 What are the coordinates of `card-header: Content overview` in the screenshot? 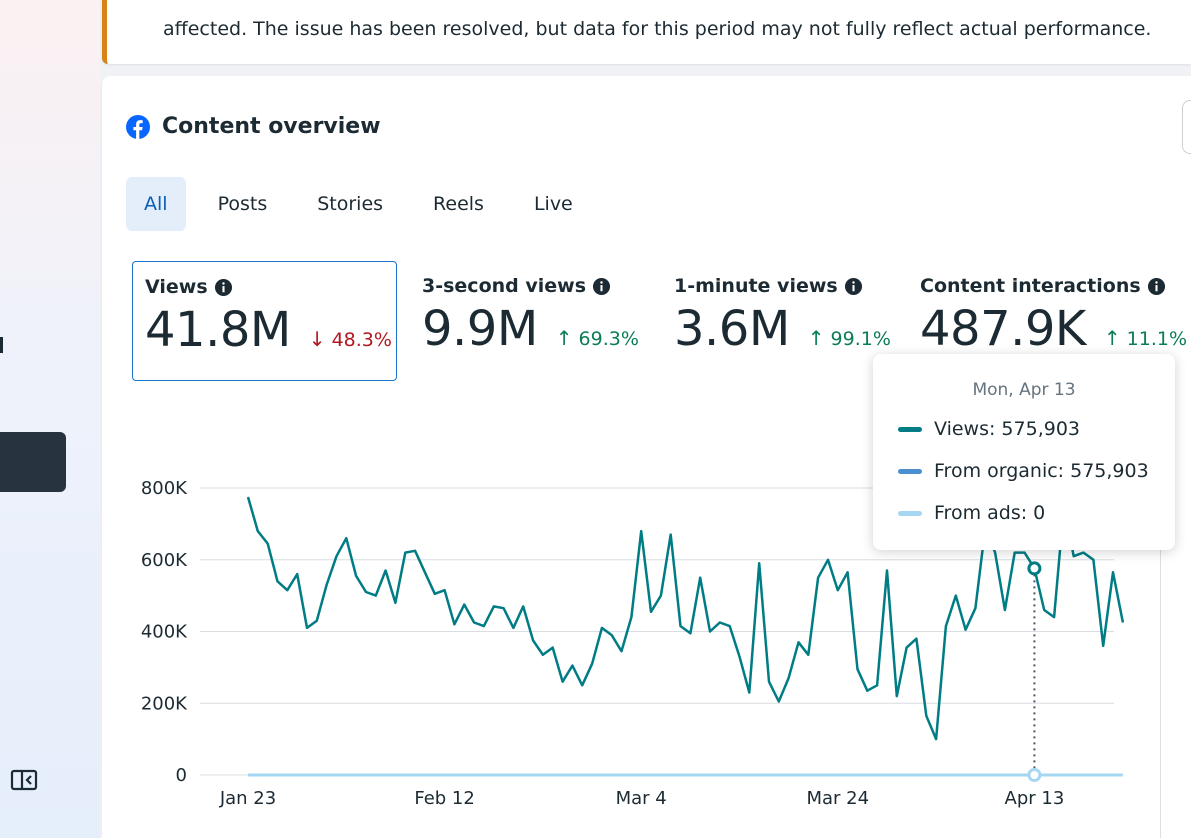 It's located at (253, 126).